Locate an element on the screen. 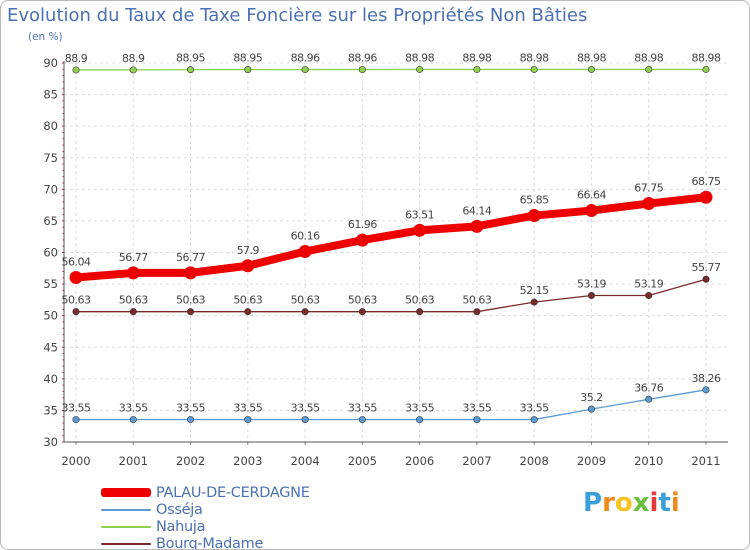 This screenshot has height=550, width=750. legend-label-osseja: Osséja is located at coordinates (179, 509).